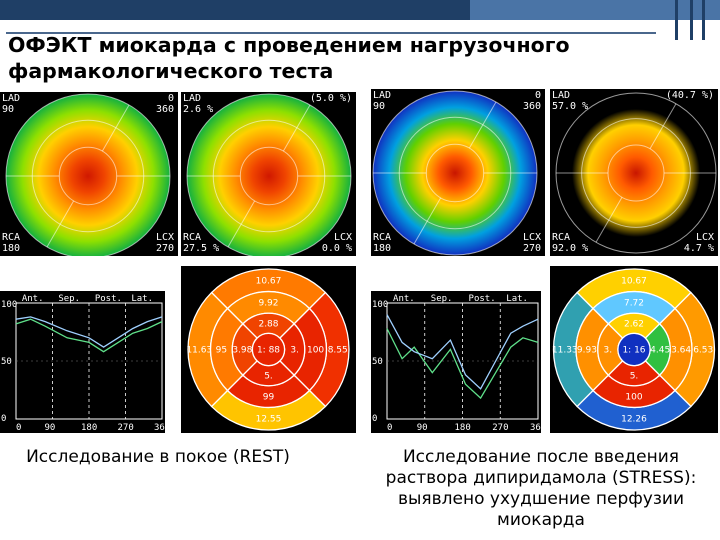 The width and height of the screenshot is (720, 540). What do you see at coordinates (331, 33) in the screenshot?
I see `title-rule` at bounding box center [331, 33].